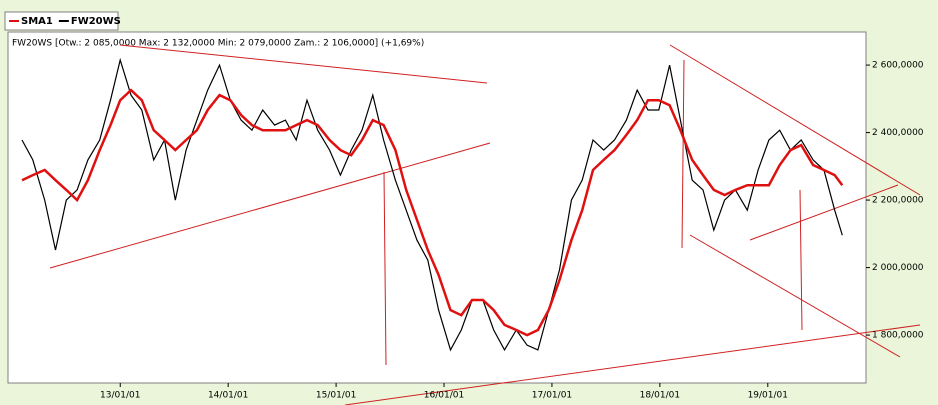 The height and width of the screenshot is (405, 938). What do you see at coordinates (120, 396) in the screenshot?
I see `x-tick-label: 13/01/01` at bounding box center [120, 396].